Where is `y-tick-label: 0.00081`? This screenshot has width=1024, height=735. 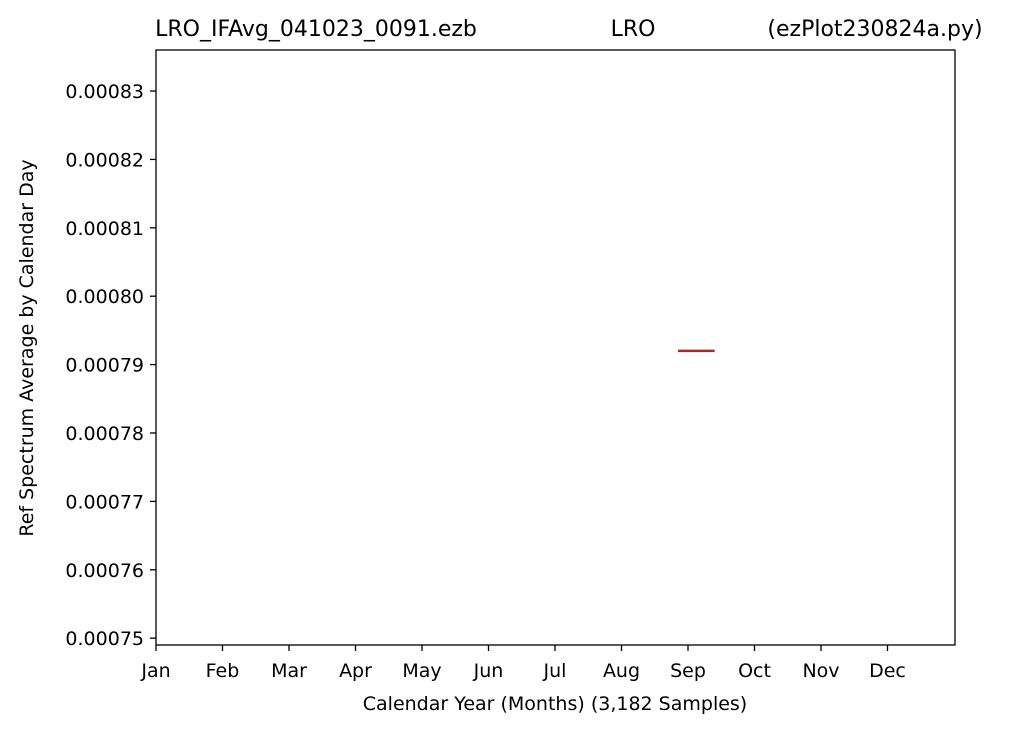 y-tick-label: 0.00081 is located at coordinates (104, 229).